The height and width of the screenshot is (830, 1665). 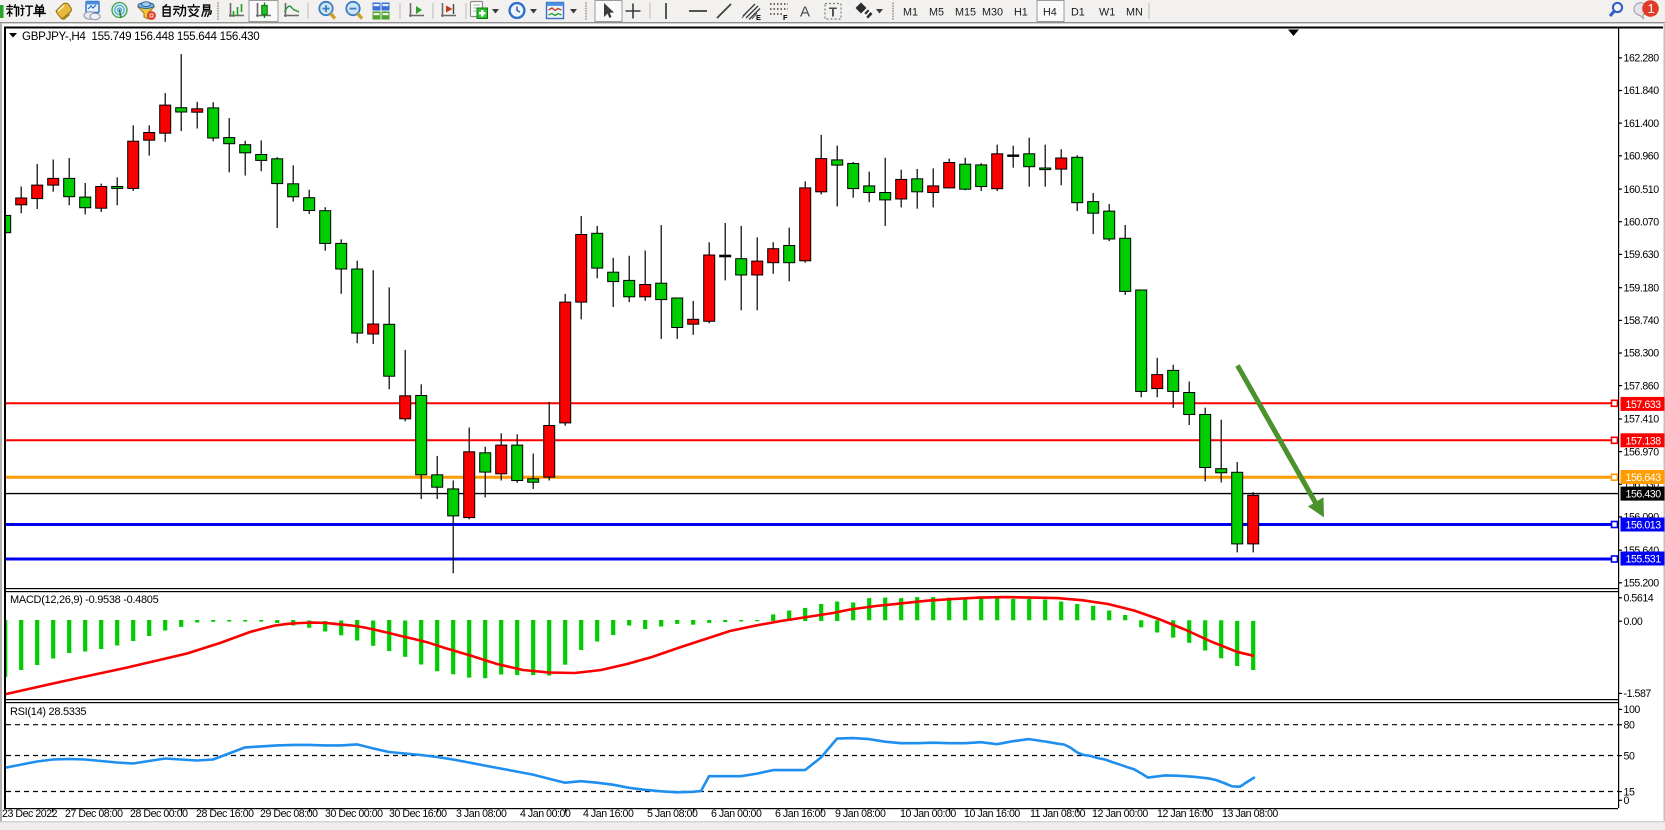 What do you see at coordinates (1642, 124) in the screenshot?
I see `svg-text: 161.400` at bounding box center [1642, 124].